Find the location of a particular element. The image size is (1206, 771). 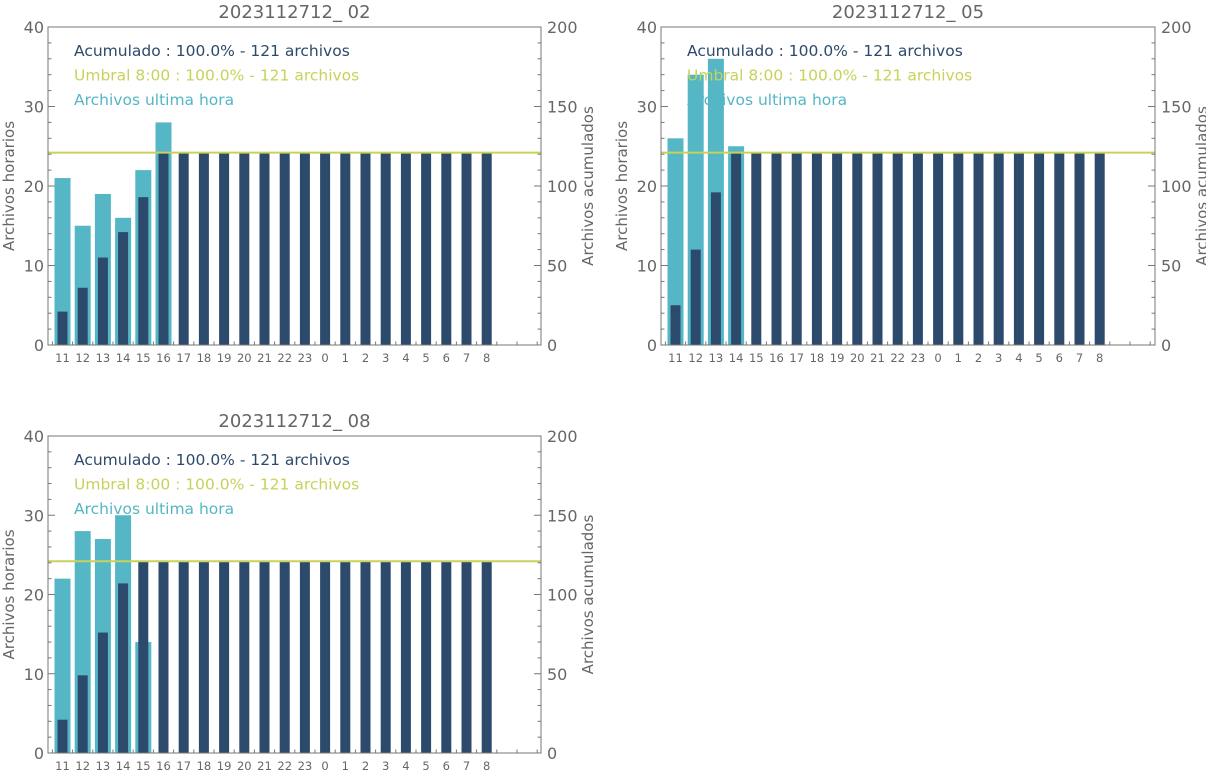

x-tick-label: 16 is located at coordinates (163, 765).